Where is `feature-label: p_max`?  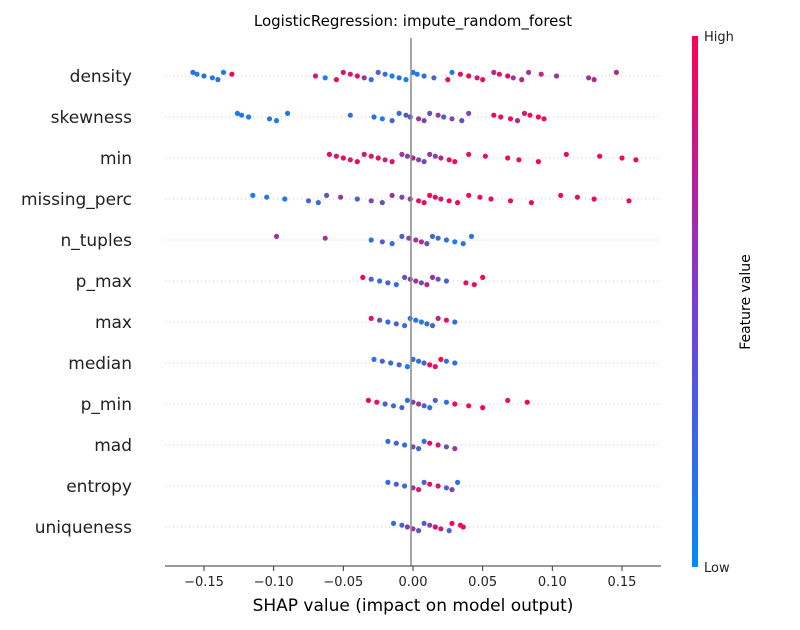 feature-label: p_max is located at coordinates (104, 282).